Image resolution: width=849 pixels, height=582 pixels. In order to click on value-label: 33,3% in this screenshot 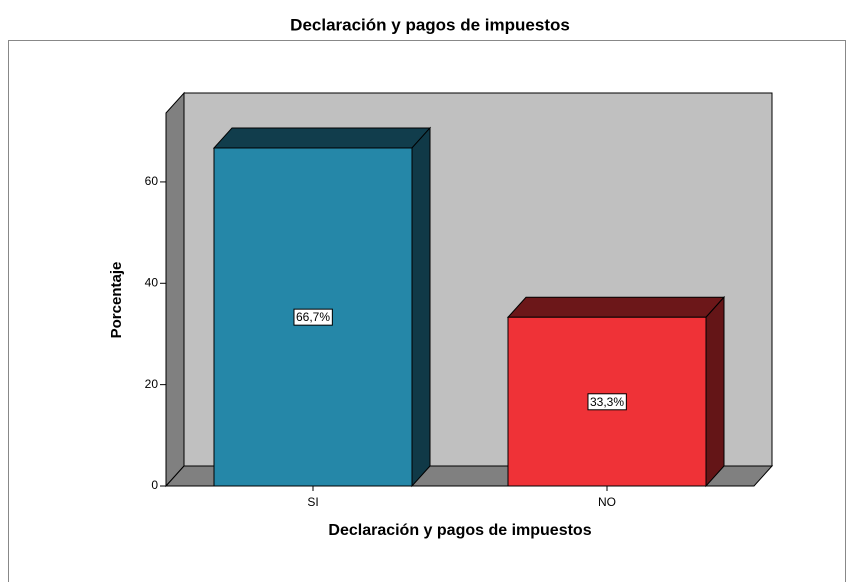, I will do `click(607, 402)`.